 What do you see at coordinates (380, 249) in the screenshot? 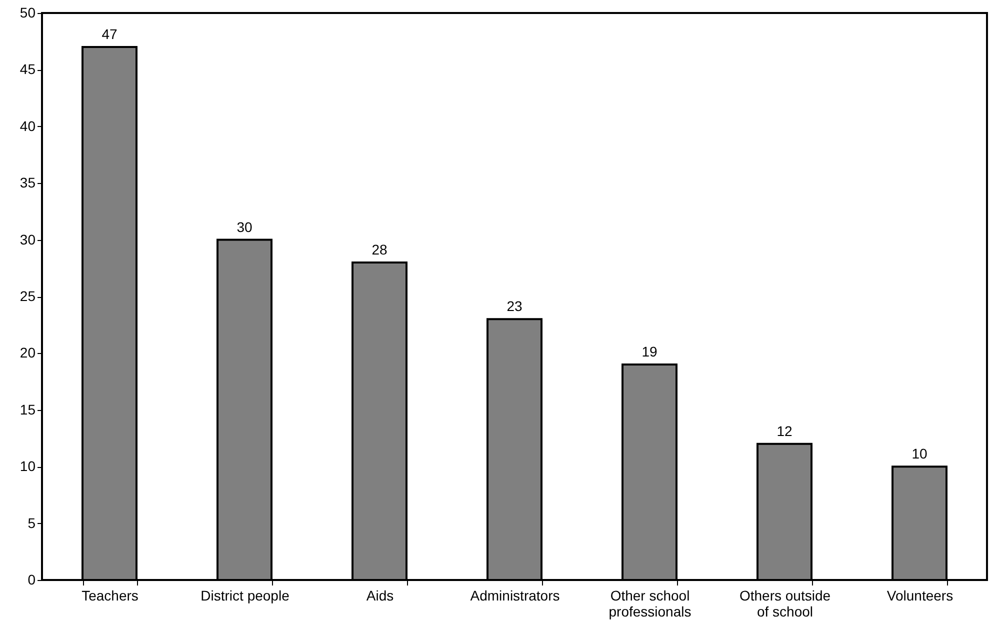
I see `data-label: 28` at bounding box center [380, 249].